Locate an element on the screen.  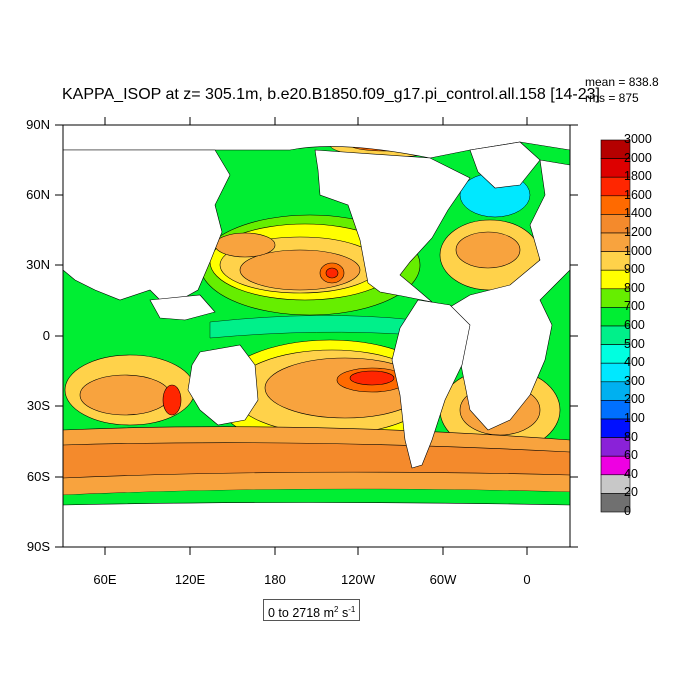
land-europe-africa is located at coordinates (507, 295).